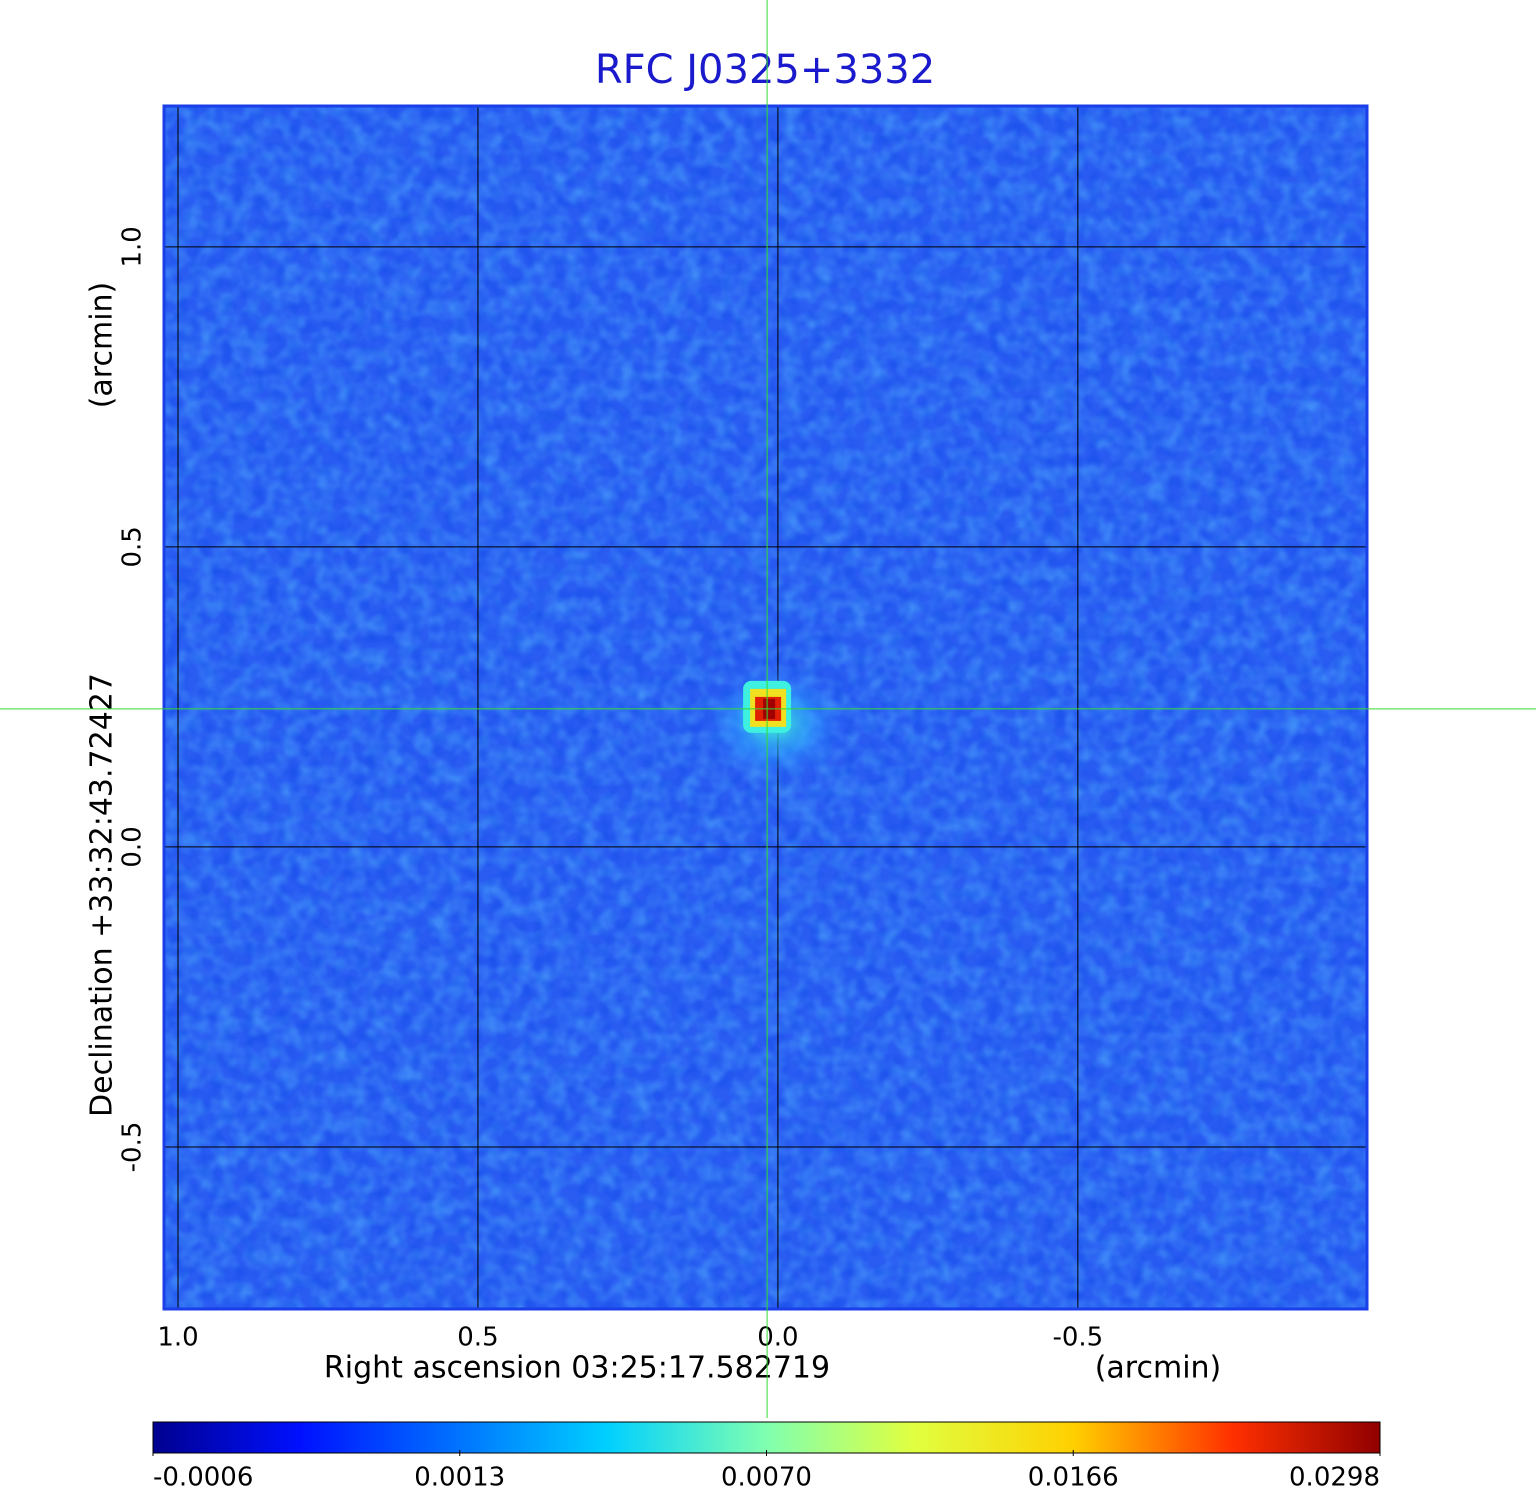  Describe the element at coordinates (766, 1437) in the screenshot. I see `colorbar` at that location.